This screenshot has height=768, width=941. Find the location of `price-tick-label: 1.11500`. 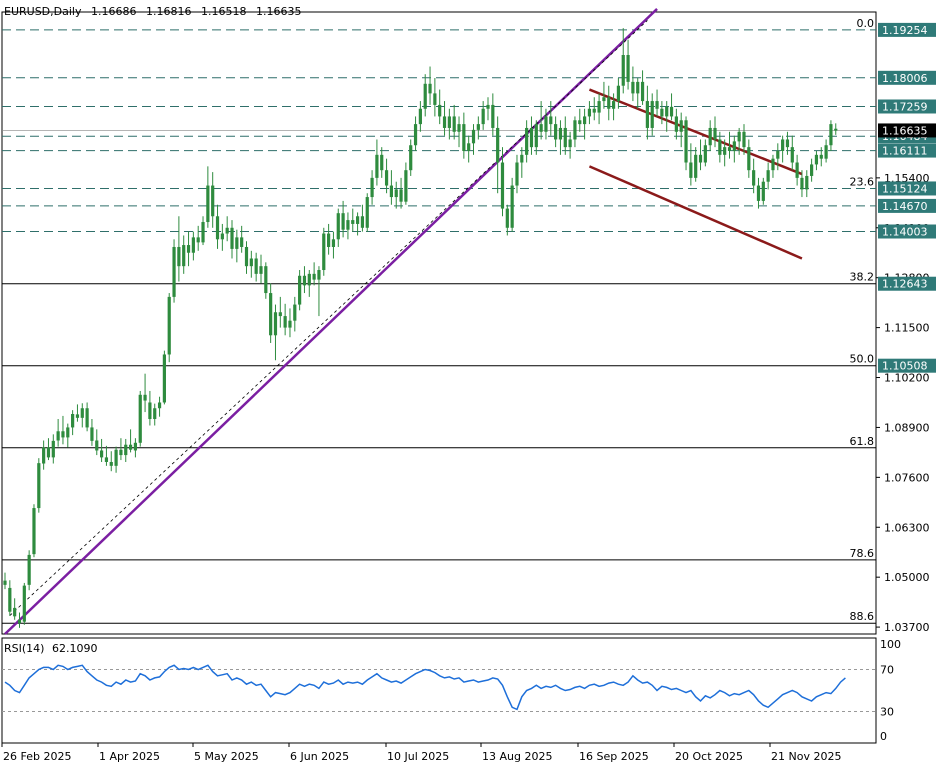

price-tick-label: 1.11500 is located at coordinates (907, 328).